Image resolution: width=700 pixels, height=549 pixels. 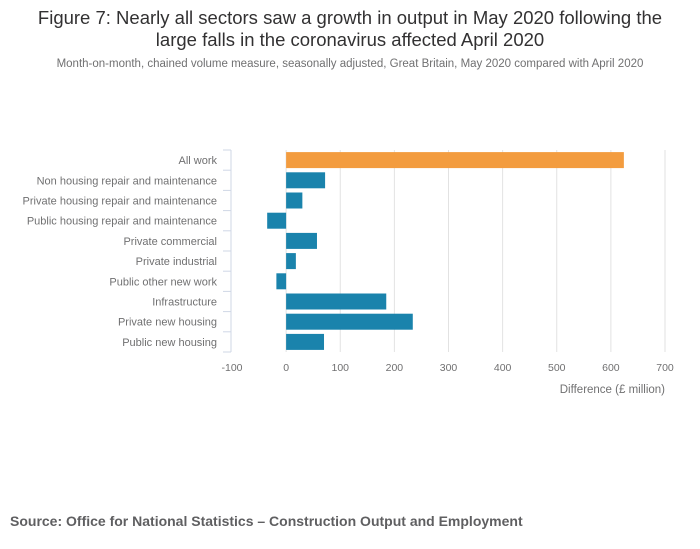 What do you see at coordinates (176, 262) in the screenshot?
I see `category-label: Private industrial` at bounding box center [176, 262].